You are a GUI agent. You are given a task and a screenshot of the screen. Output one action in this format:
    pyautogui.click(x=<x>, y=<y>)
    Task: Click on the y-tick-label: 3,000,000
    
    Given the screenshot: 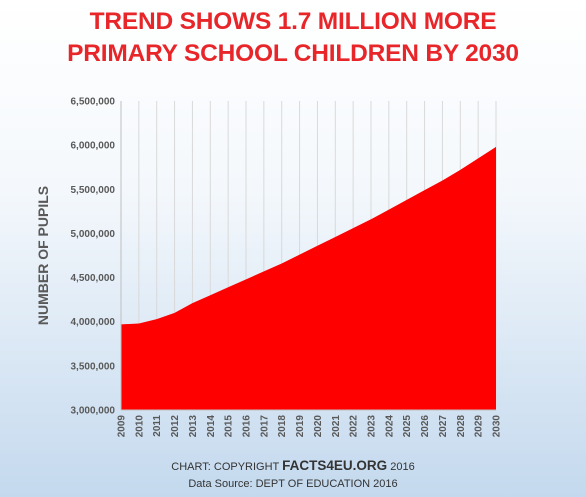 What is the action you would take?
    pyautogui.click(x=93, y=411)
    